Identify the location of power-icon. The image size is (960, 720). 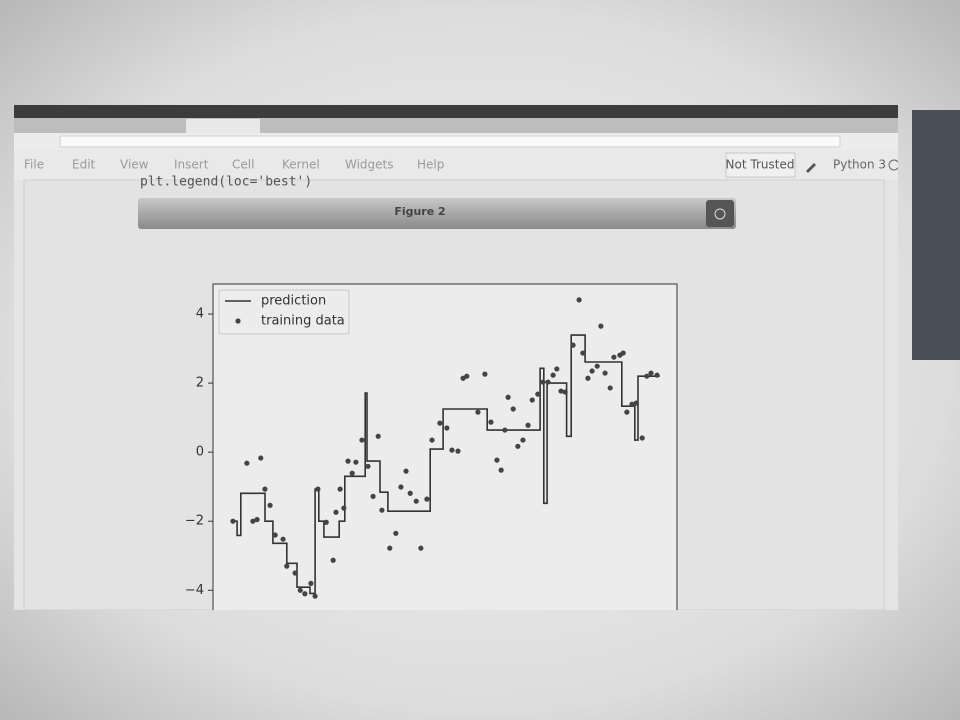
(720, 214).